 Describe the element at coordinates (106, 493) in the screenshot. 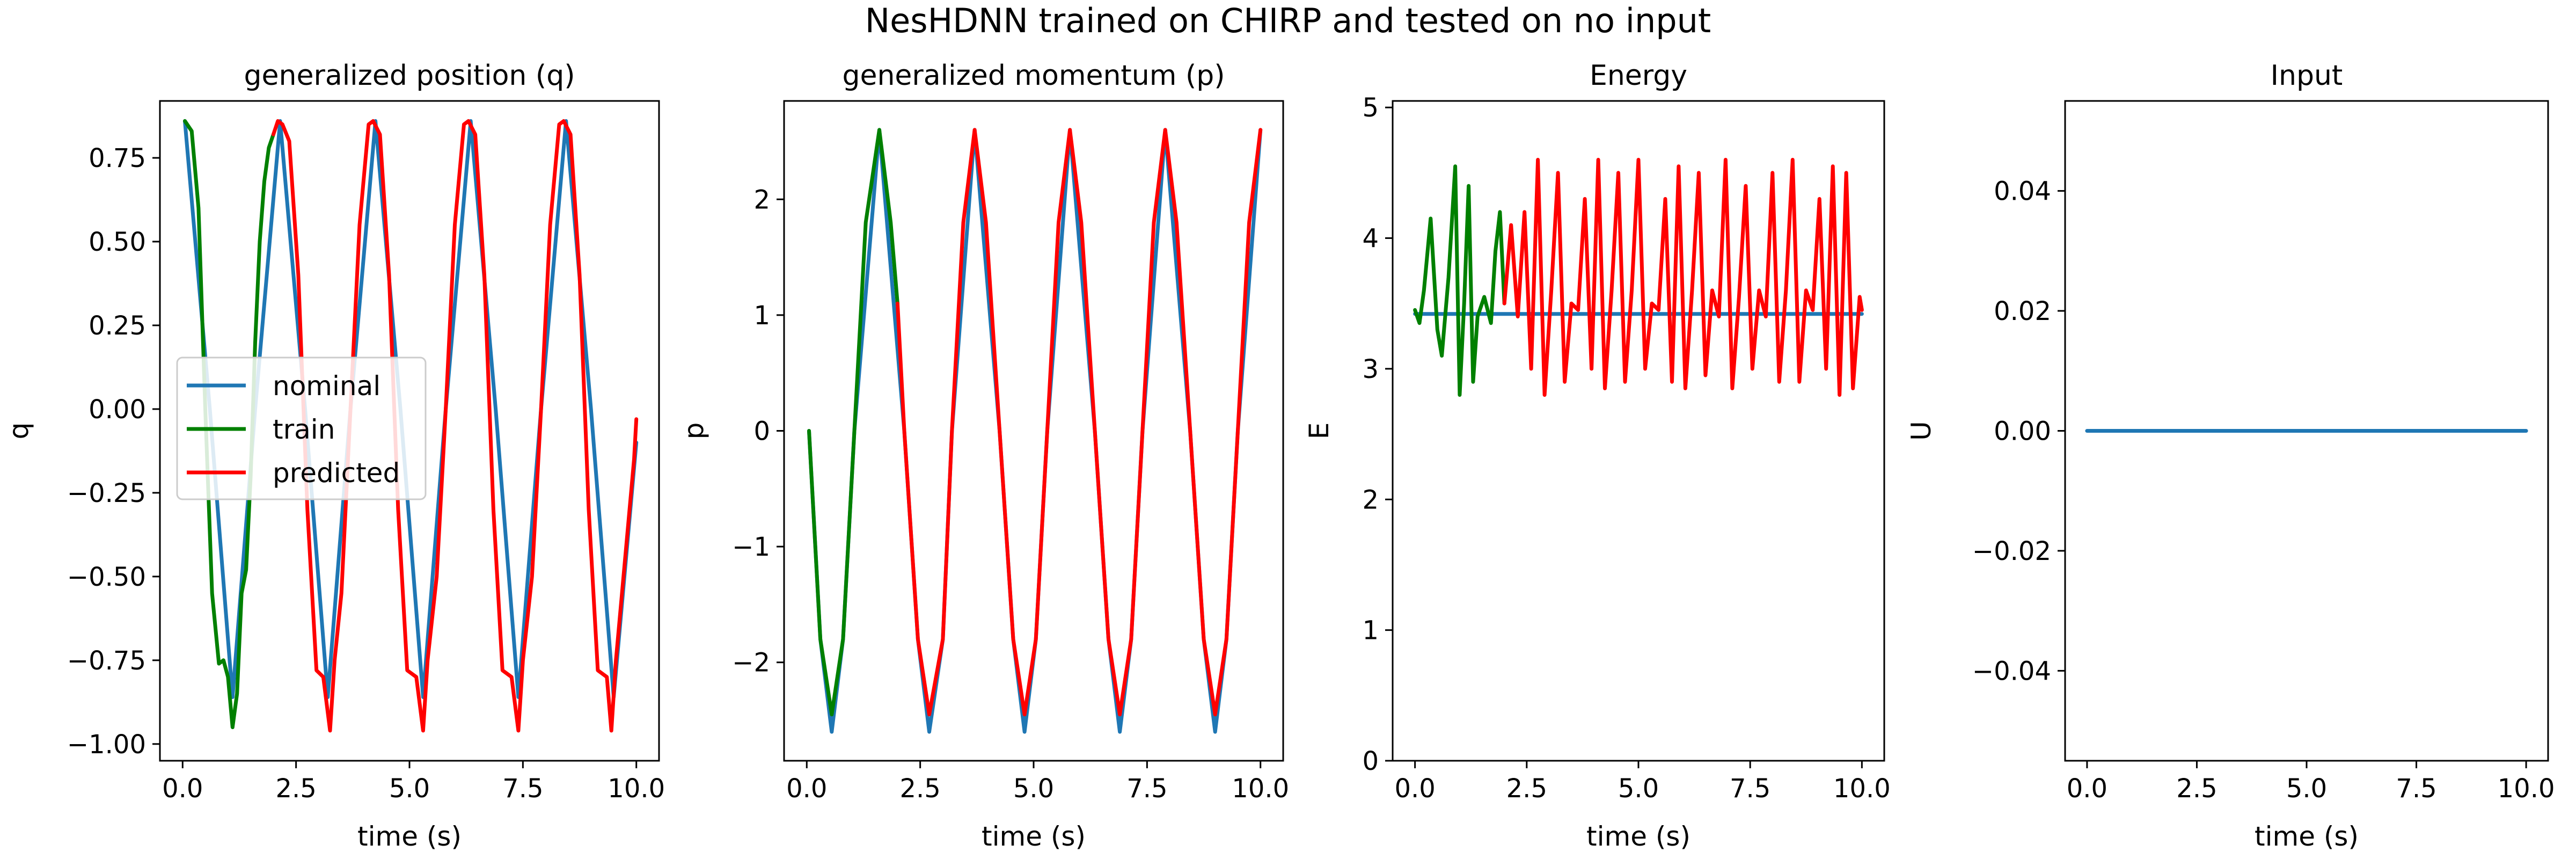

I see `y-tick-label: −0.25` at that location.